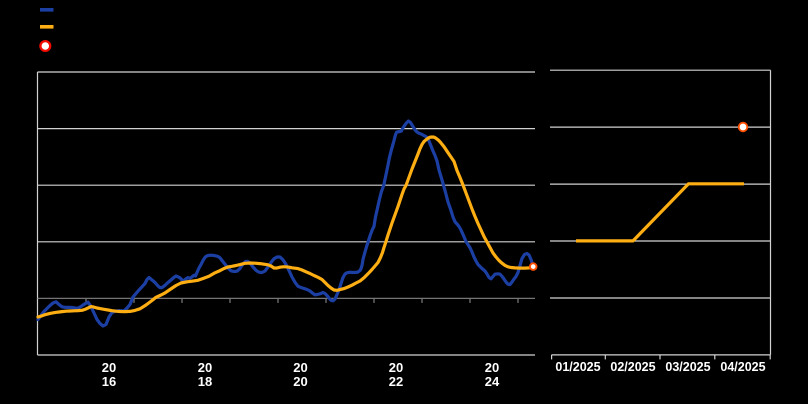 The height and width of the screenshot is (404, 808). What do you see at coordinates (632, 367) in the screenshot?
I see `svg-text: 02/2025` at bounding box center [632, 367].